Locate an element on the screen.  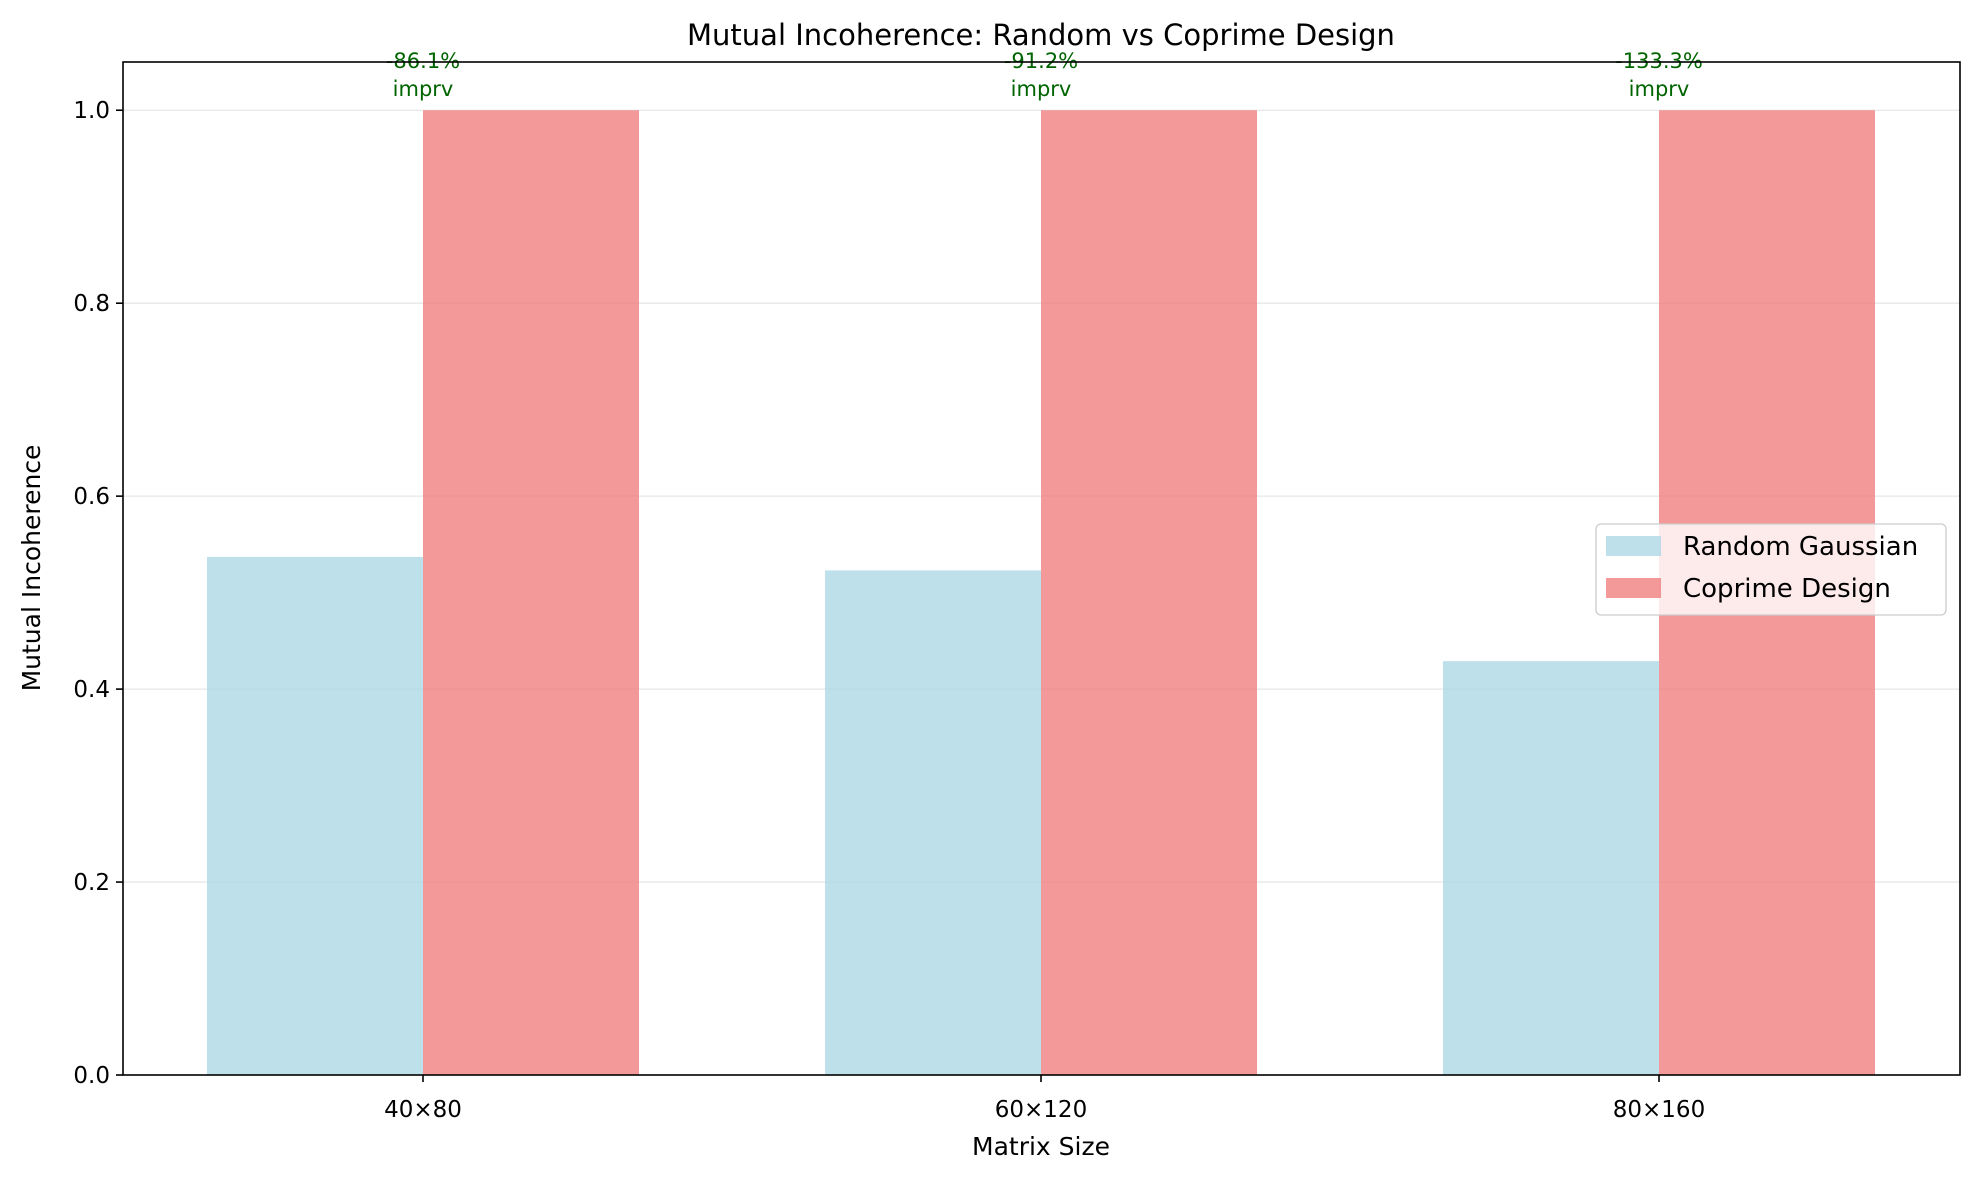
y-tick-label: 0.6 is located at coordinates (91, 497).